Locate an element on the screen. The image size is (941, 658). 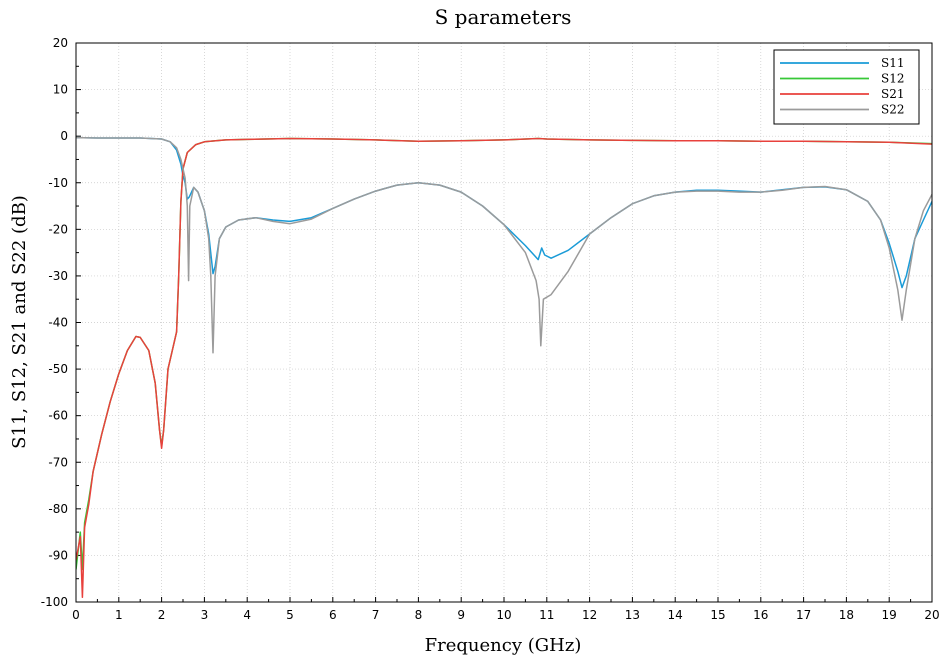
y-tick-label: -10 is located at coordinates (58, 183).